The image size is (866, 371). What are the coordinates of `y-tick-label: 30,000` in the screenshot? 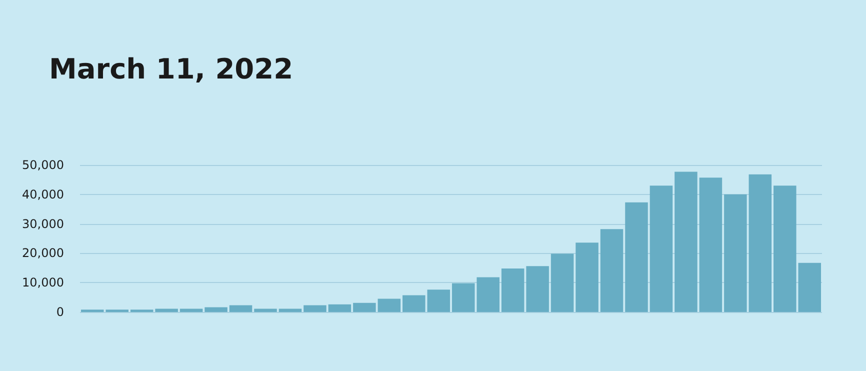 It's located at (43, 223).